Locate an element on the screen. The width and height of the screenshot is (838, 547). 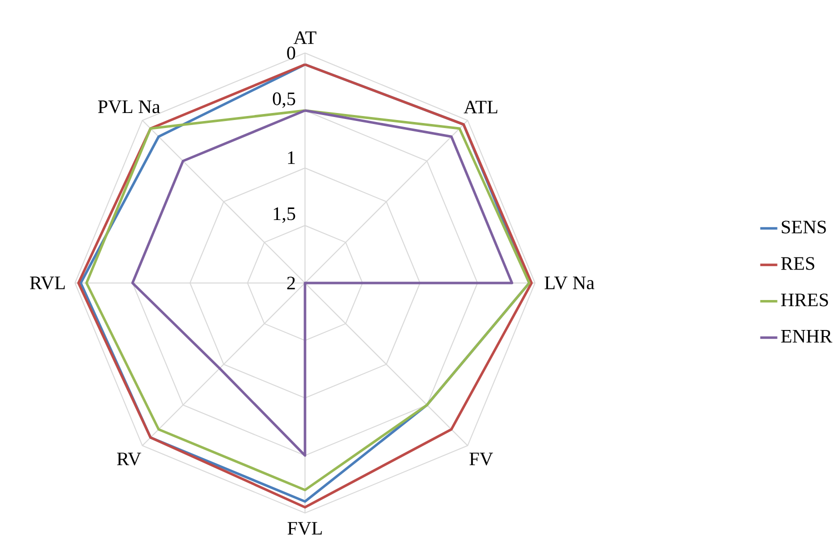
spoke-label: RV is located at coordinates (129, 459).